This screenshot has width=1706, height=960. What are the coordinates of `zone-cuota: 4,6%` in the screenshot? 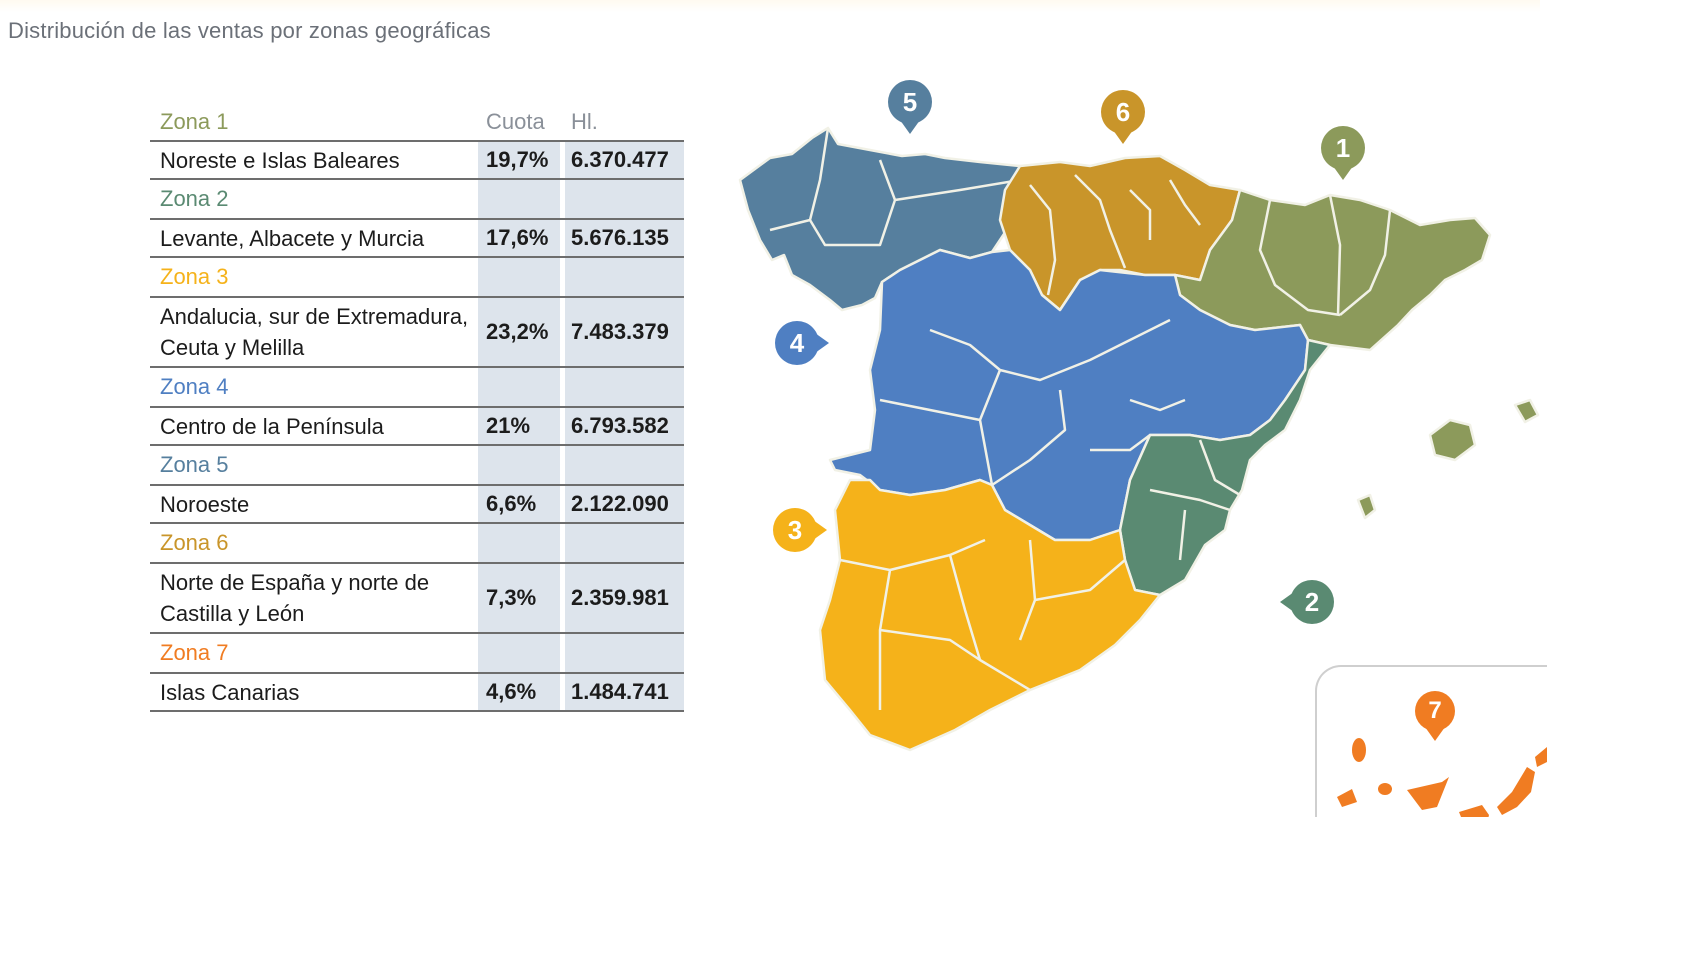 It's located at (511, 691).